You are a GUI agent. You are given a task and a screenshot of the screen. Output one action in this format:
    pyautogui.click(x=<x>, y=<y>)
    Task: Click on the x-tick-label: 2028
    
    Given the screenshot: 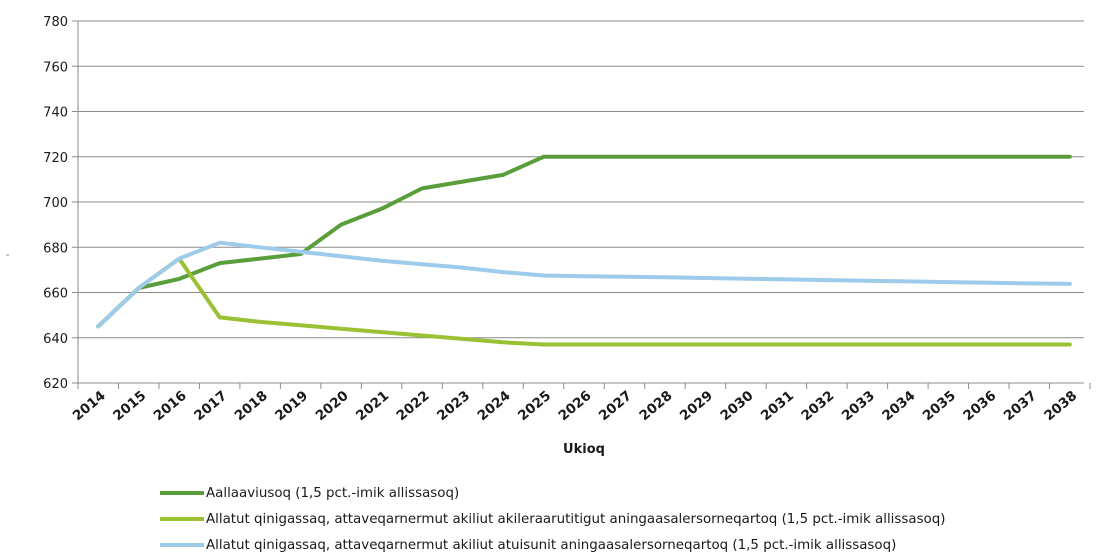 What is the action you would take?
    pyautogui.click(x=655, y=406)
    